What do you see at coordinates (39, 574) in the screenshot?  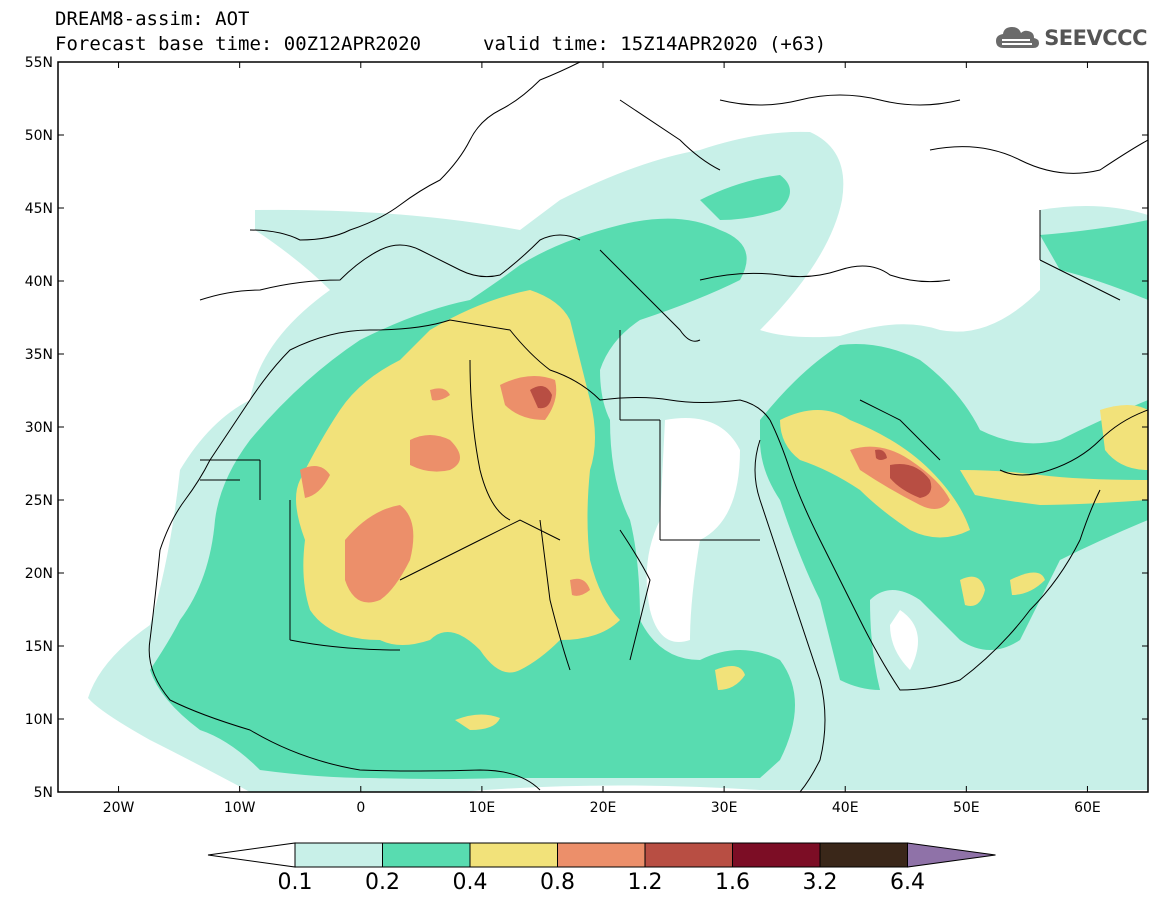 I see `lat-tick-label: 20N` at bounding box center [39, 574].